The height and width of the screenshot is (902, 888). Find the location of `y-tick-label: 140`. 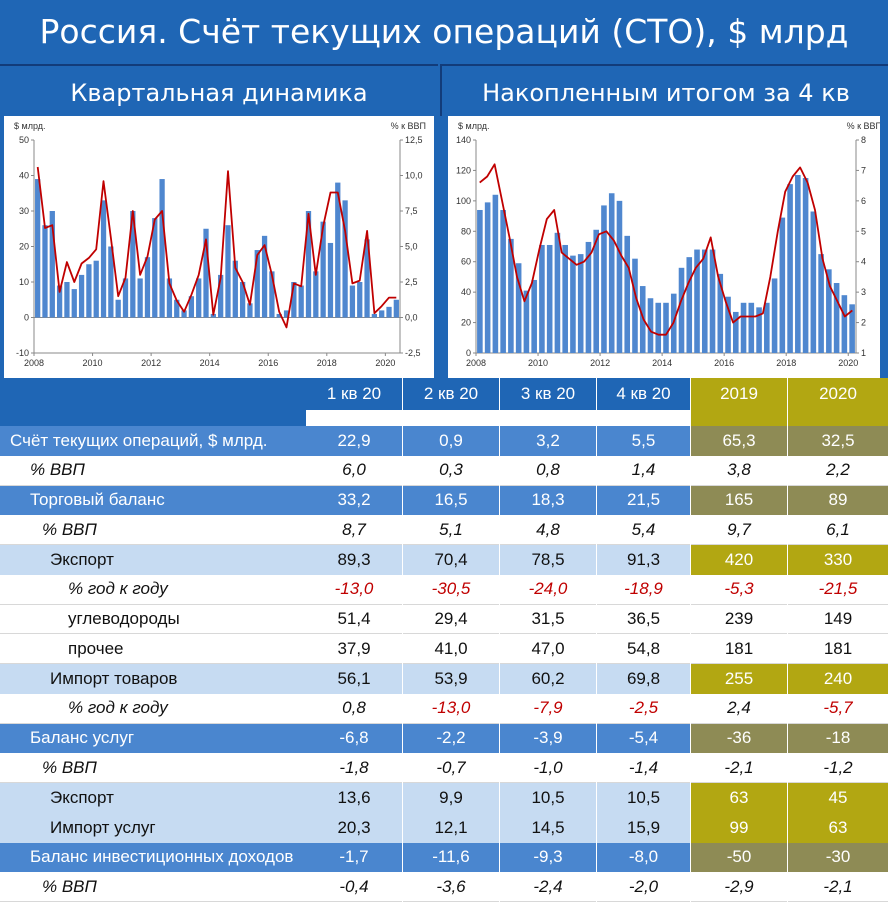

y-tick-label: 140 is located at coordinates (463, 140).